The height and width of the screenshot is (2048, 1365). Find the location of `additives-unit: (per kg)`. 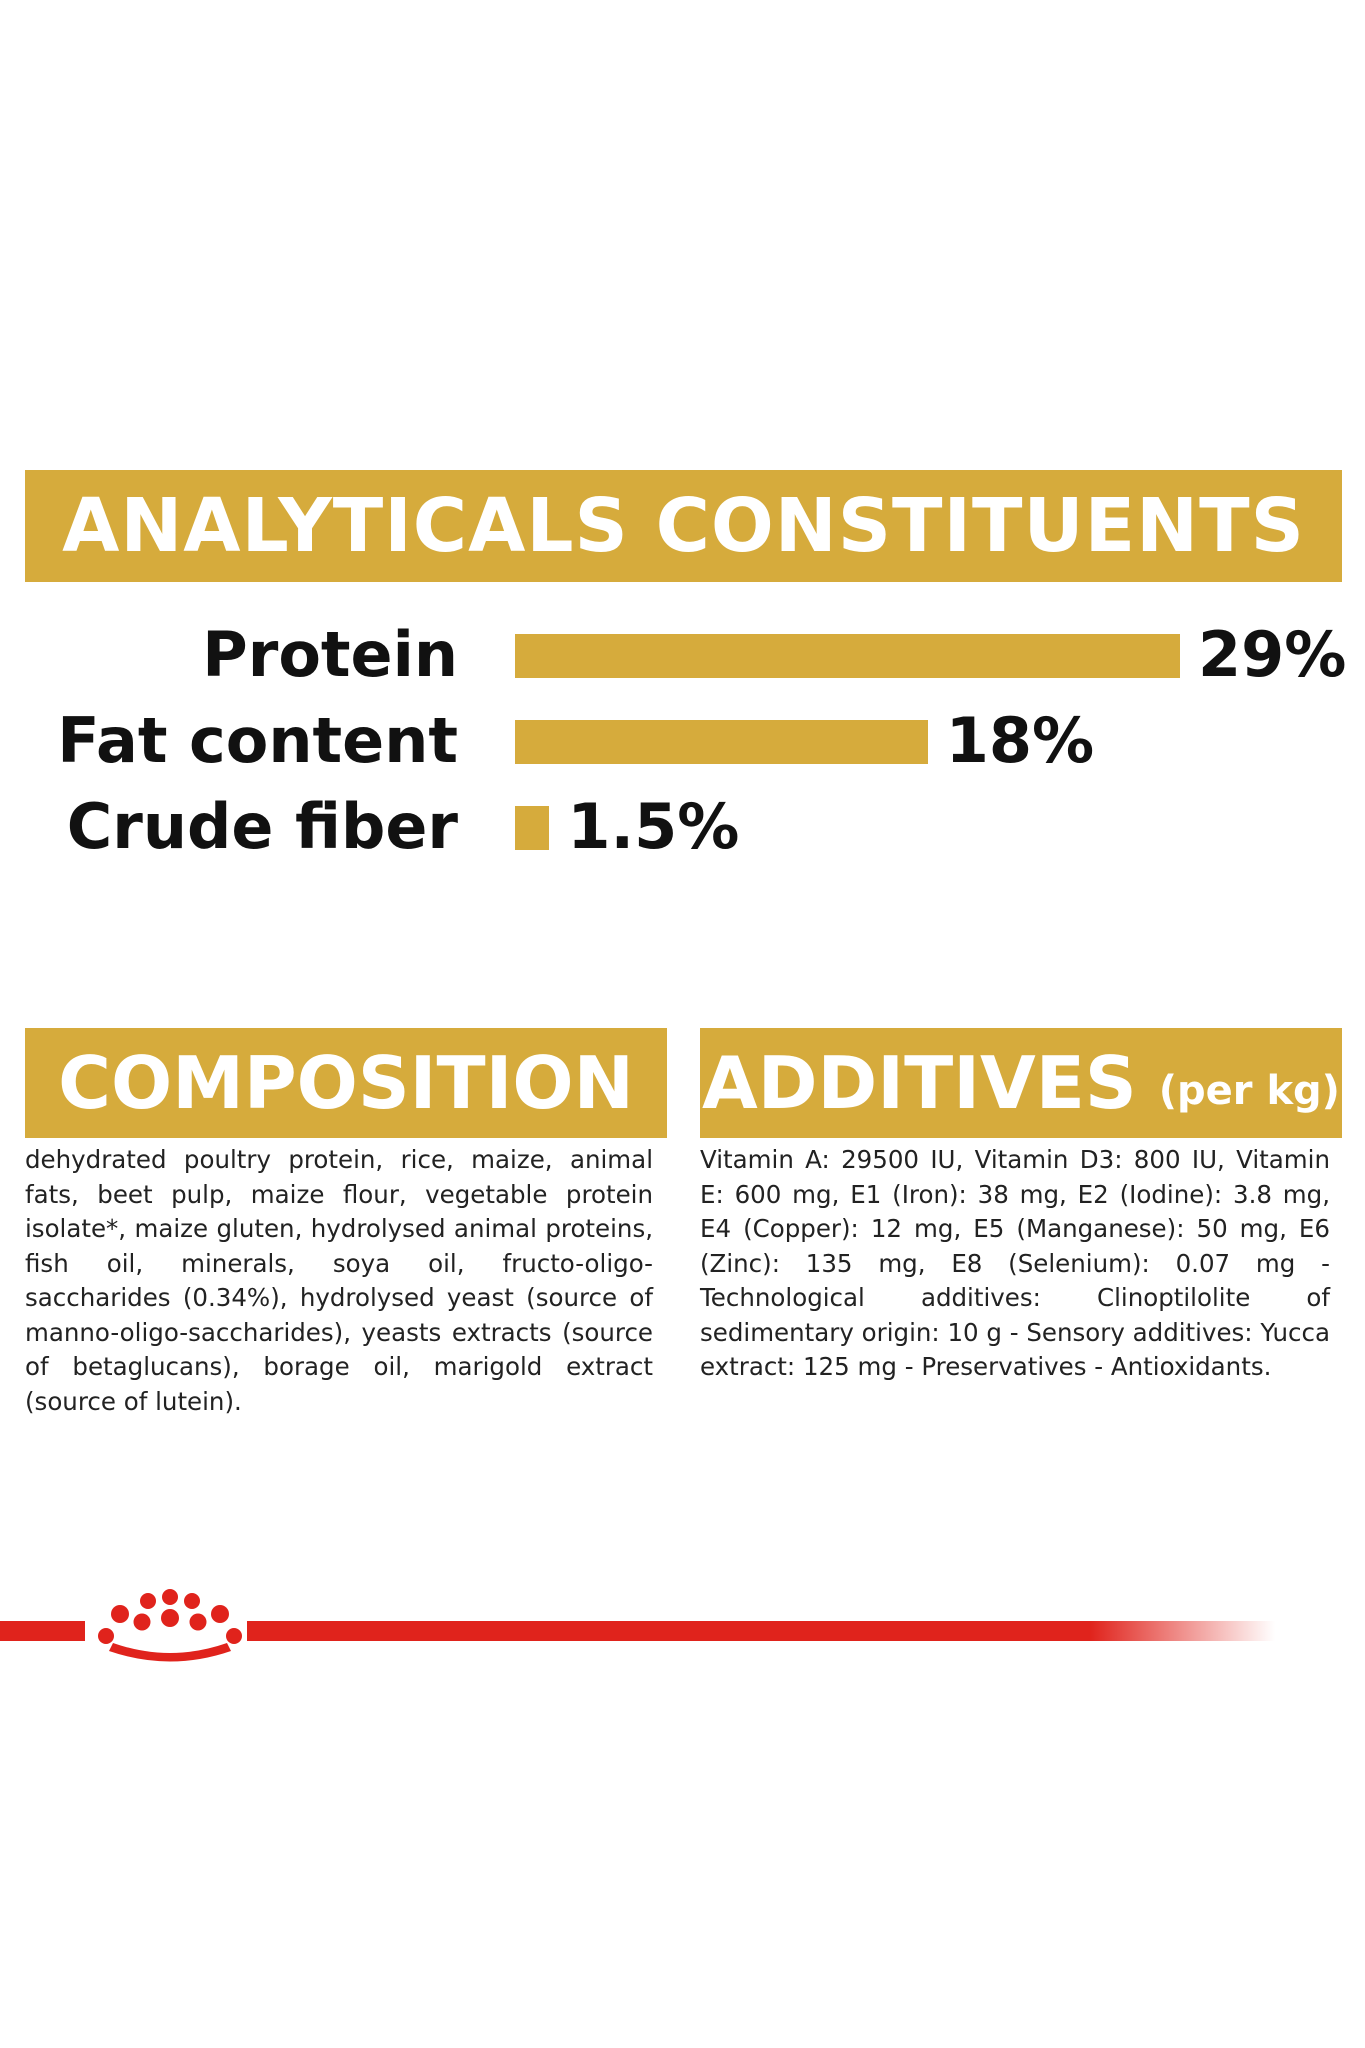

additives-unit: (per kg) is located at coordinates (1249, 1091).